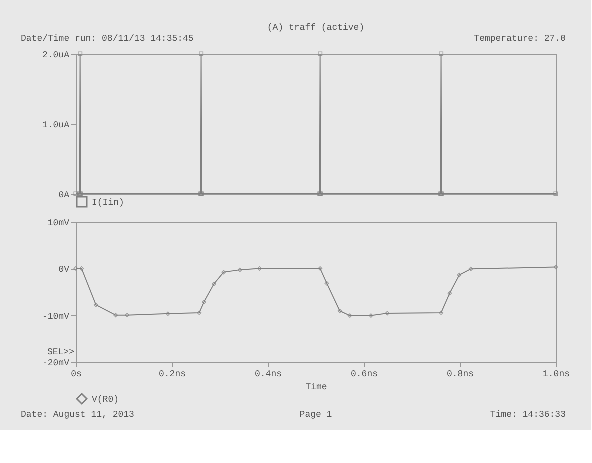 The image size is (592, 463). I want to click on y-tick-label: 1.0uA, so click(56, 125).